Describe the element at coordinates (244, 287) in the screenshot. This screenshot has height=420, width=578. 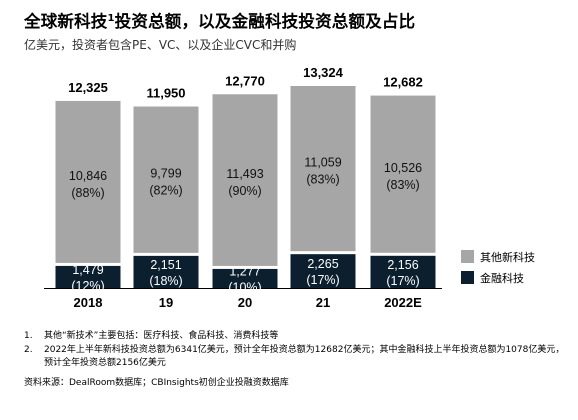
I see `label-fintech-pct-20: (10%)` at that location.